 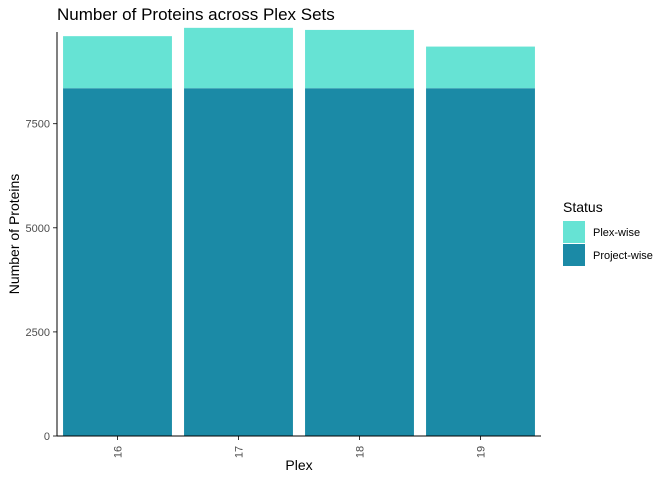 What do you see at coordinates (38, 333) in the screenshot?
I see `y-tick-label-2500: 2500` at bounding box center [38, 333].